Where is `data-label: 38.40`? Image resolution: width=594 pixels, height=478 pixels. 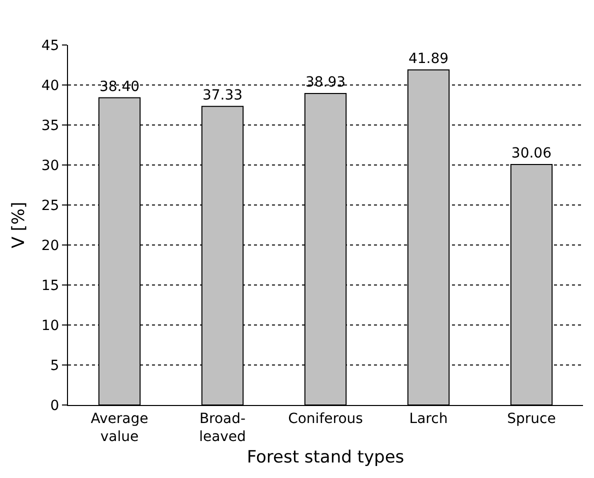 data-label: 38.40 is located at coordinates (119, 86).